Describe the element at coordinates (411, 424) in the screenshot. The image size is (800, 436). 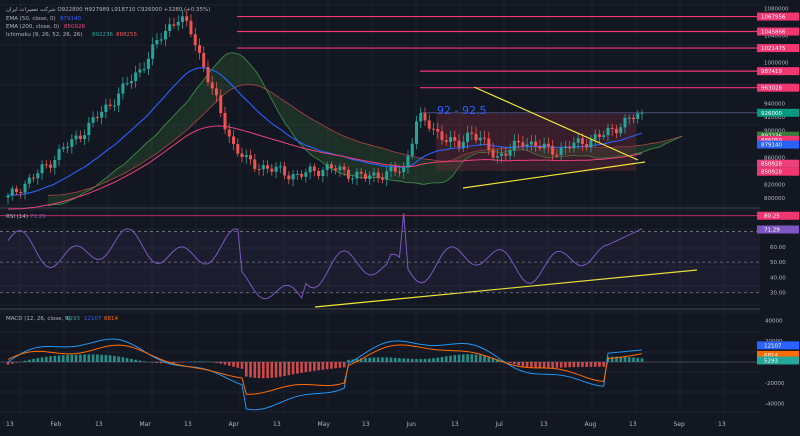
I see `time-tick-label: Jun` at that location.